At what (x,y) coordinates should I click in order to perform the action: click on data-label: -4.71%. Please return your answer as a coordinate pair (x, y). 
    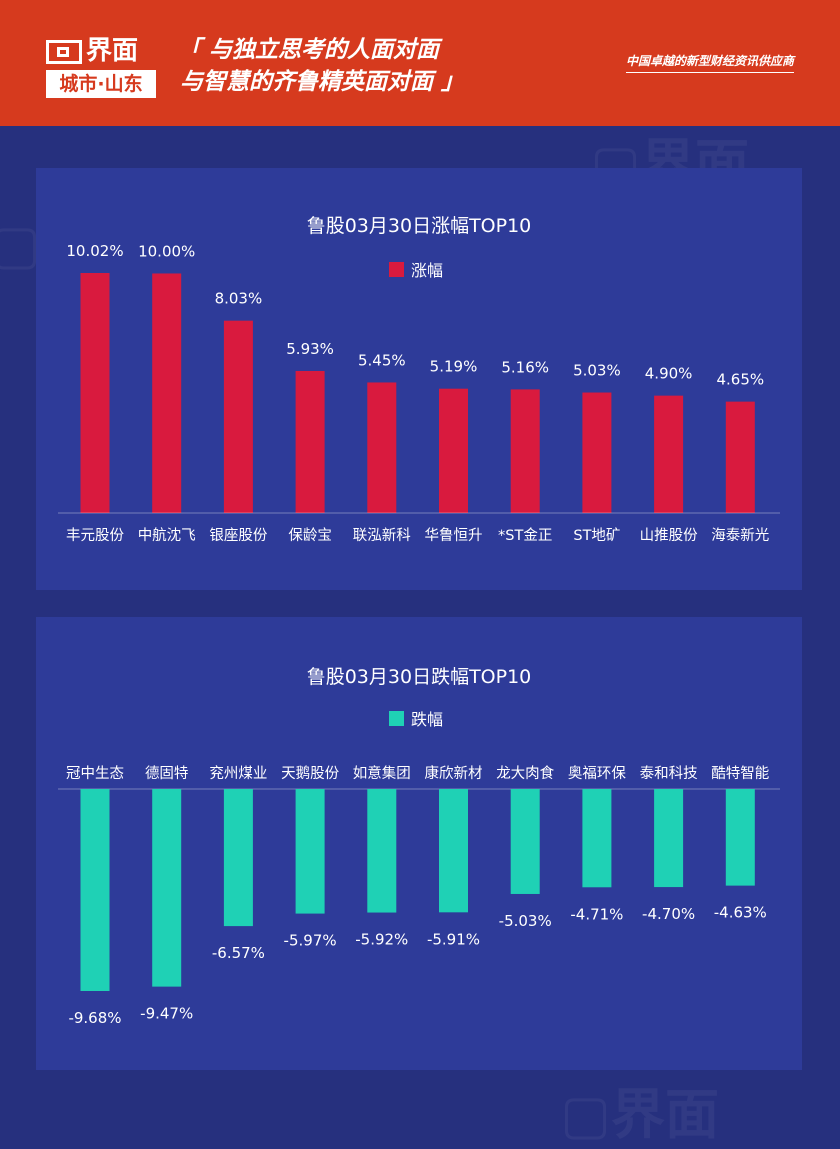
    Looking at the image, I should click on (596, 914).